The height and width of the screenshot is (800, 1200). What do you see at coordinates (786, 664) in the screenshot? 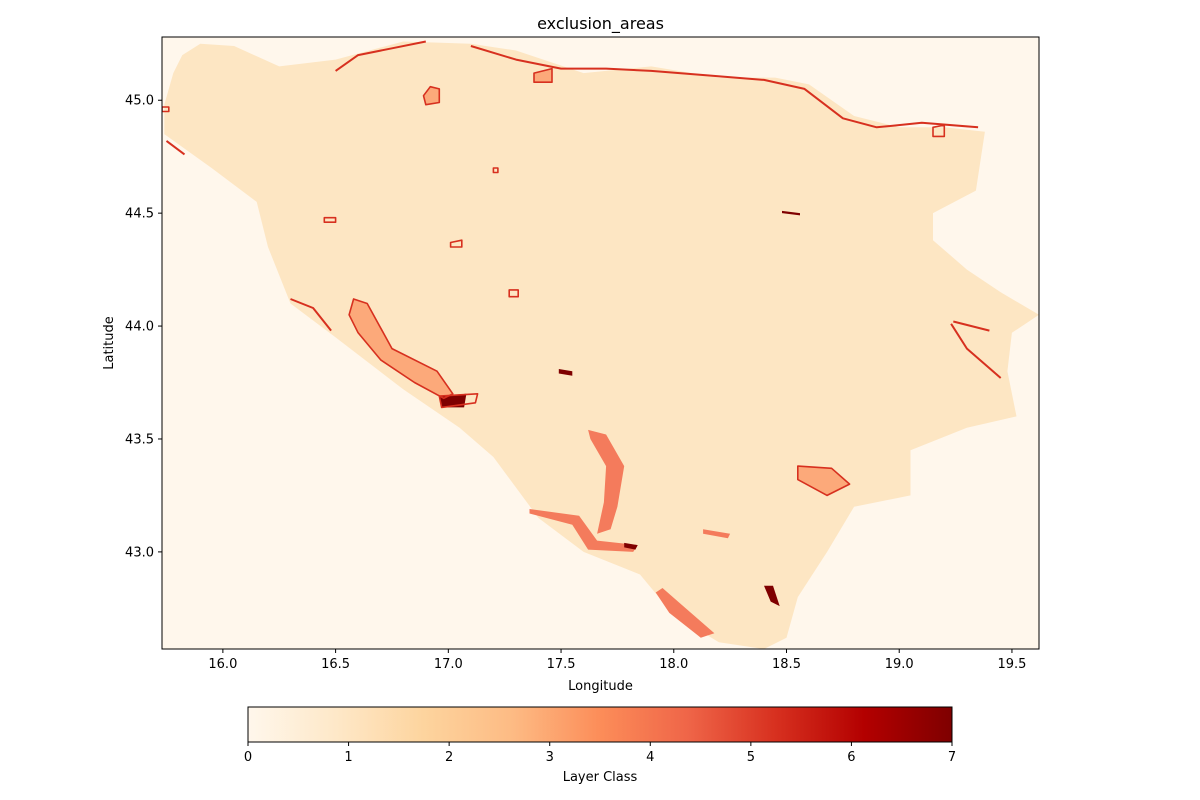
I see `x-tick-label: 18.5` at bounding box center [786, 664].